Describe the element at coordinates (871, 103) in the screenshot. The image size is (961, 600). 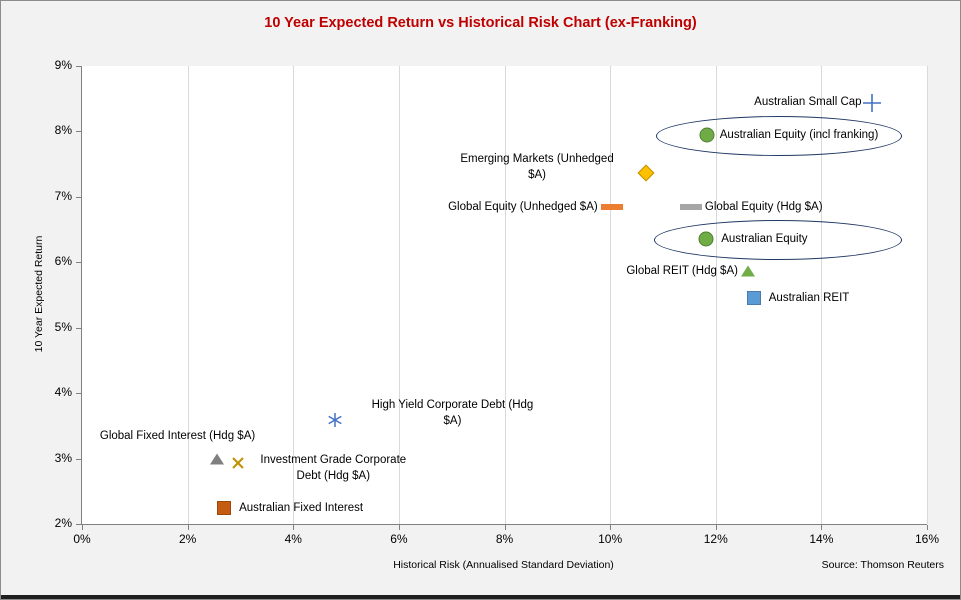
I see `plus-marker-australian-small-cap` at that location.